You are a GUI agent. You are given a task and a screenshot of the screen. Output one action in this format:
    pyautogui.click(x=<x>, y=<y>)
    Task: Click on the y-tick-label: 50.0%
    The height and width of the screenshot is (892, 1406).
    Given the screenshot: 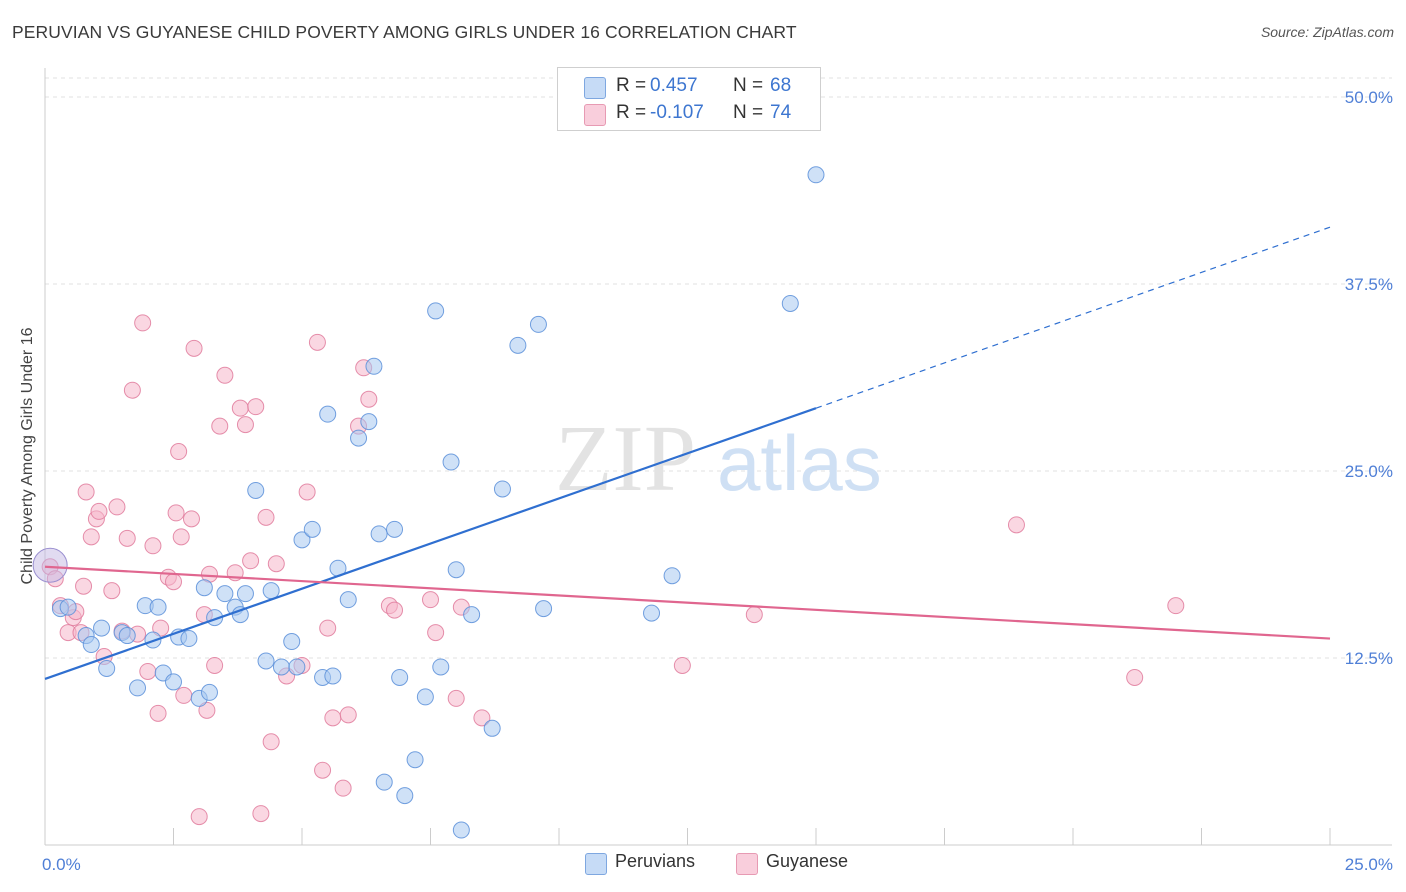 What is the action you would take?
    pyautogui.click(x=1369, y=97)
    